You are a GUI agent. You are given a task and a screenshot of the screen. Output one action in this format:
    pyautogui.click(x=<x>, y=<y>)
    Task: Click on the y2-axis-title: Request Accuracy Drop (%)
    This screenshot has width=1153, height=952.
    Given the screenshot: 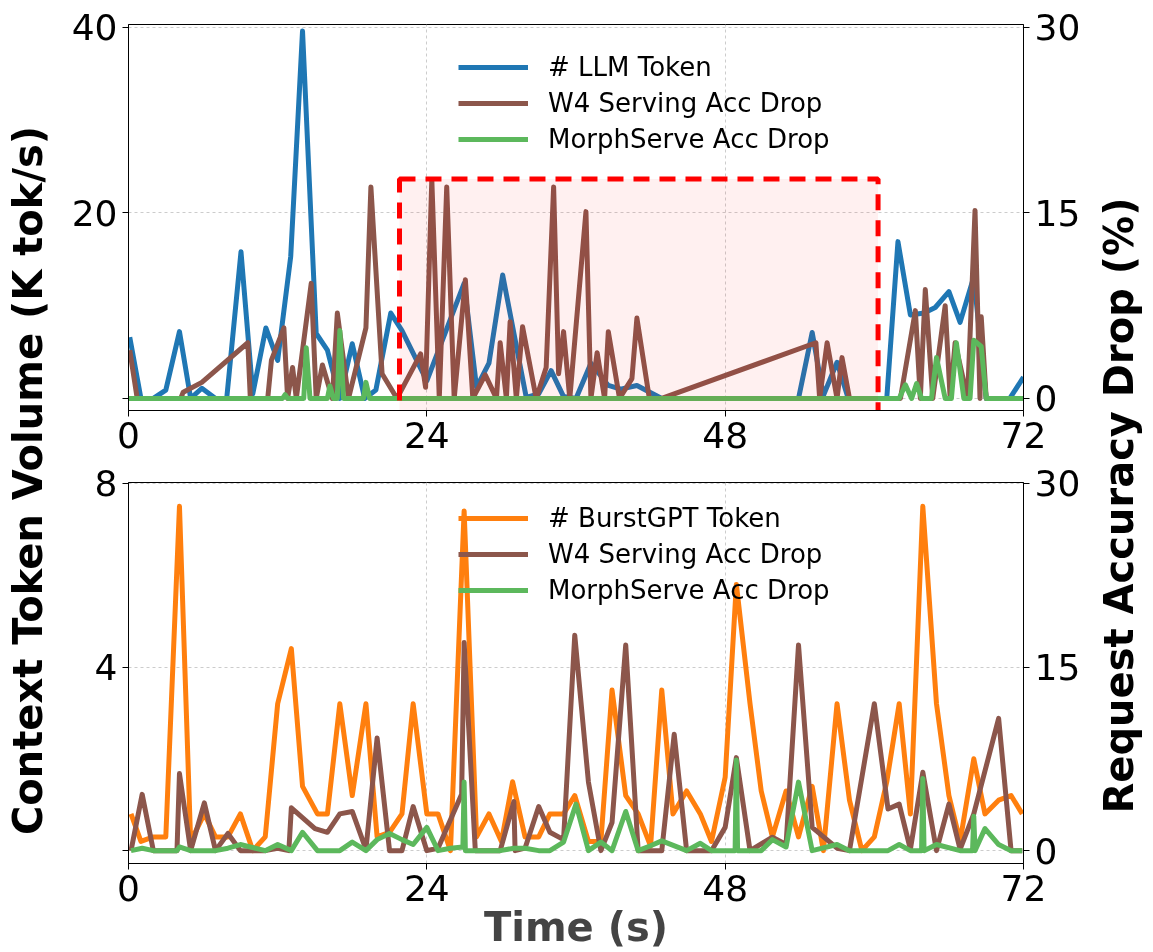 What is the action you would take?
    pyautogui.click(x=1118, y=505)
    